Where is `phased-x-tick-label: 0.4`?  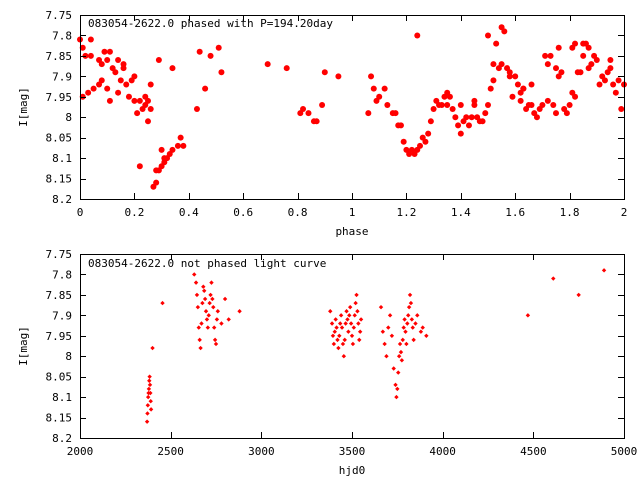
phased-x-tick-label: 0.4 is located at coordinates (189, 212).